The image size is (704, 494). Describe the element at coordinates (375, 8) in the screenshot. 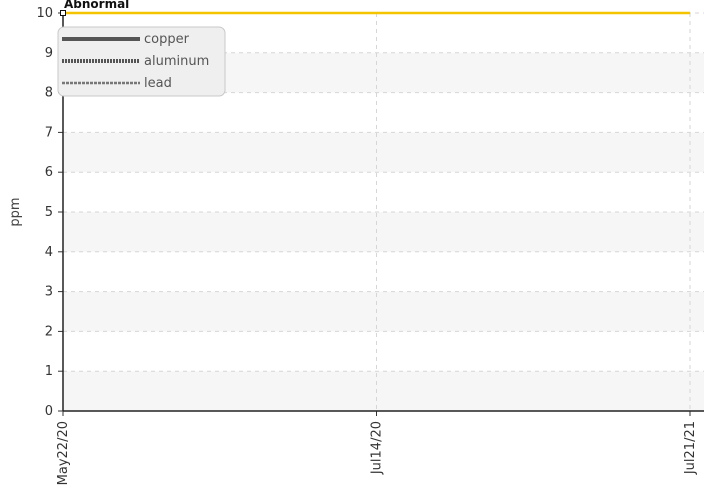

I see `threshold-line-group: Abnormal` at that location.